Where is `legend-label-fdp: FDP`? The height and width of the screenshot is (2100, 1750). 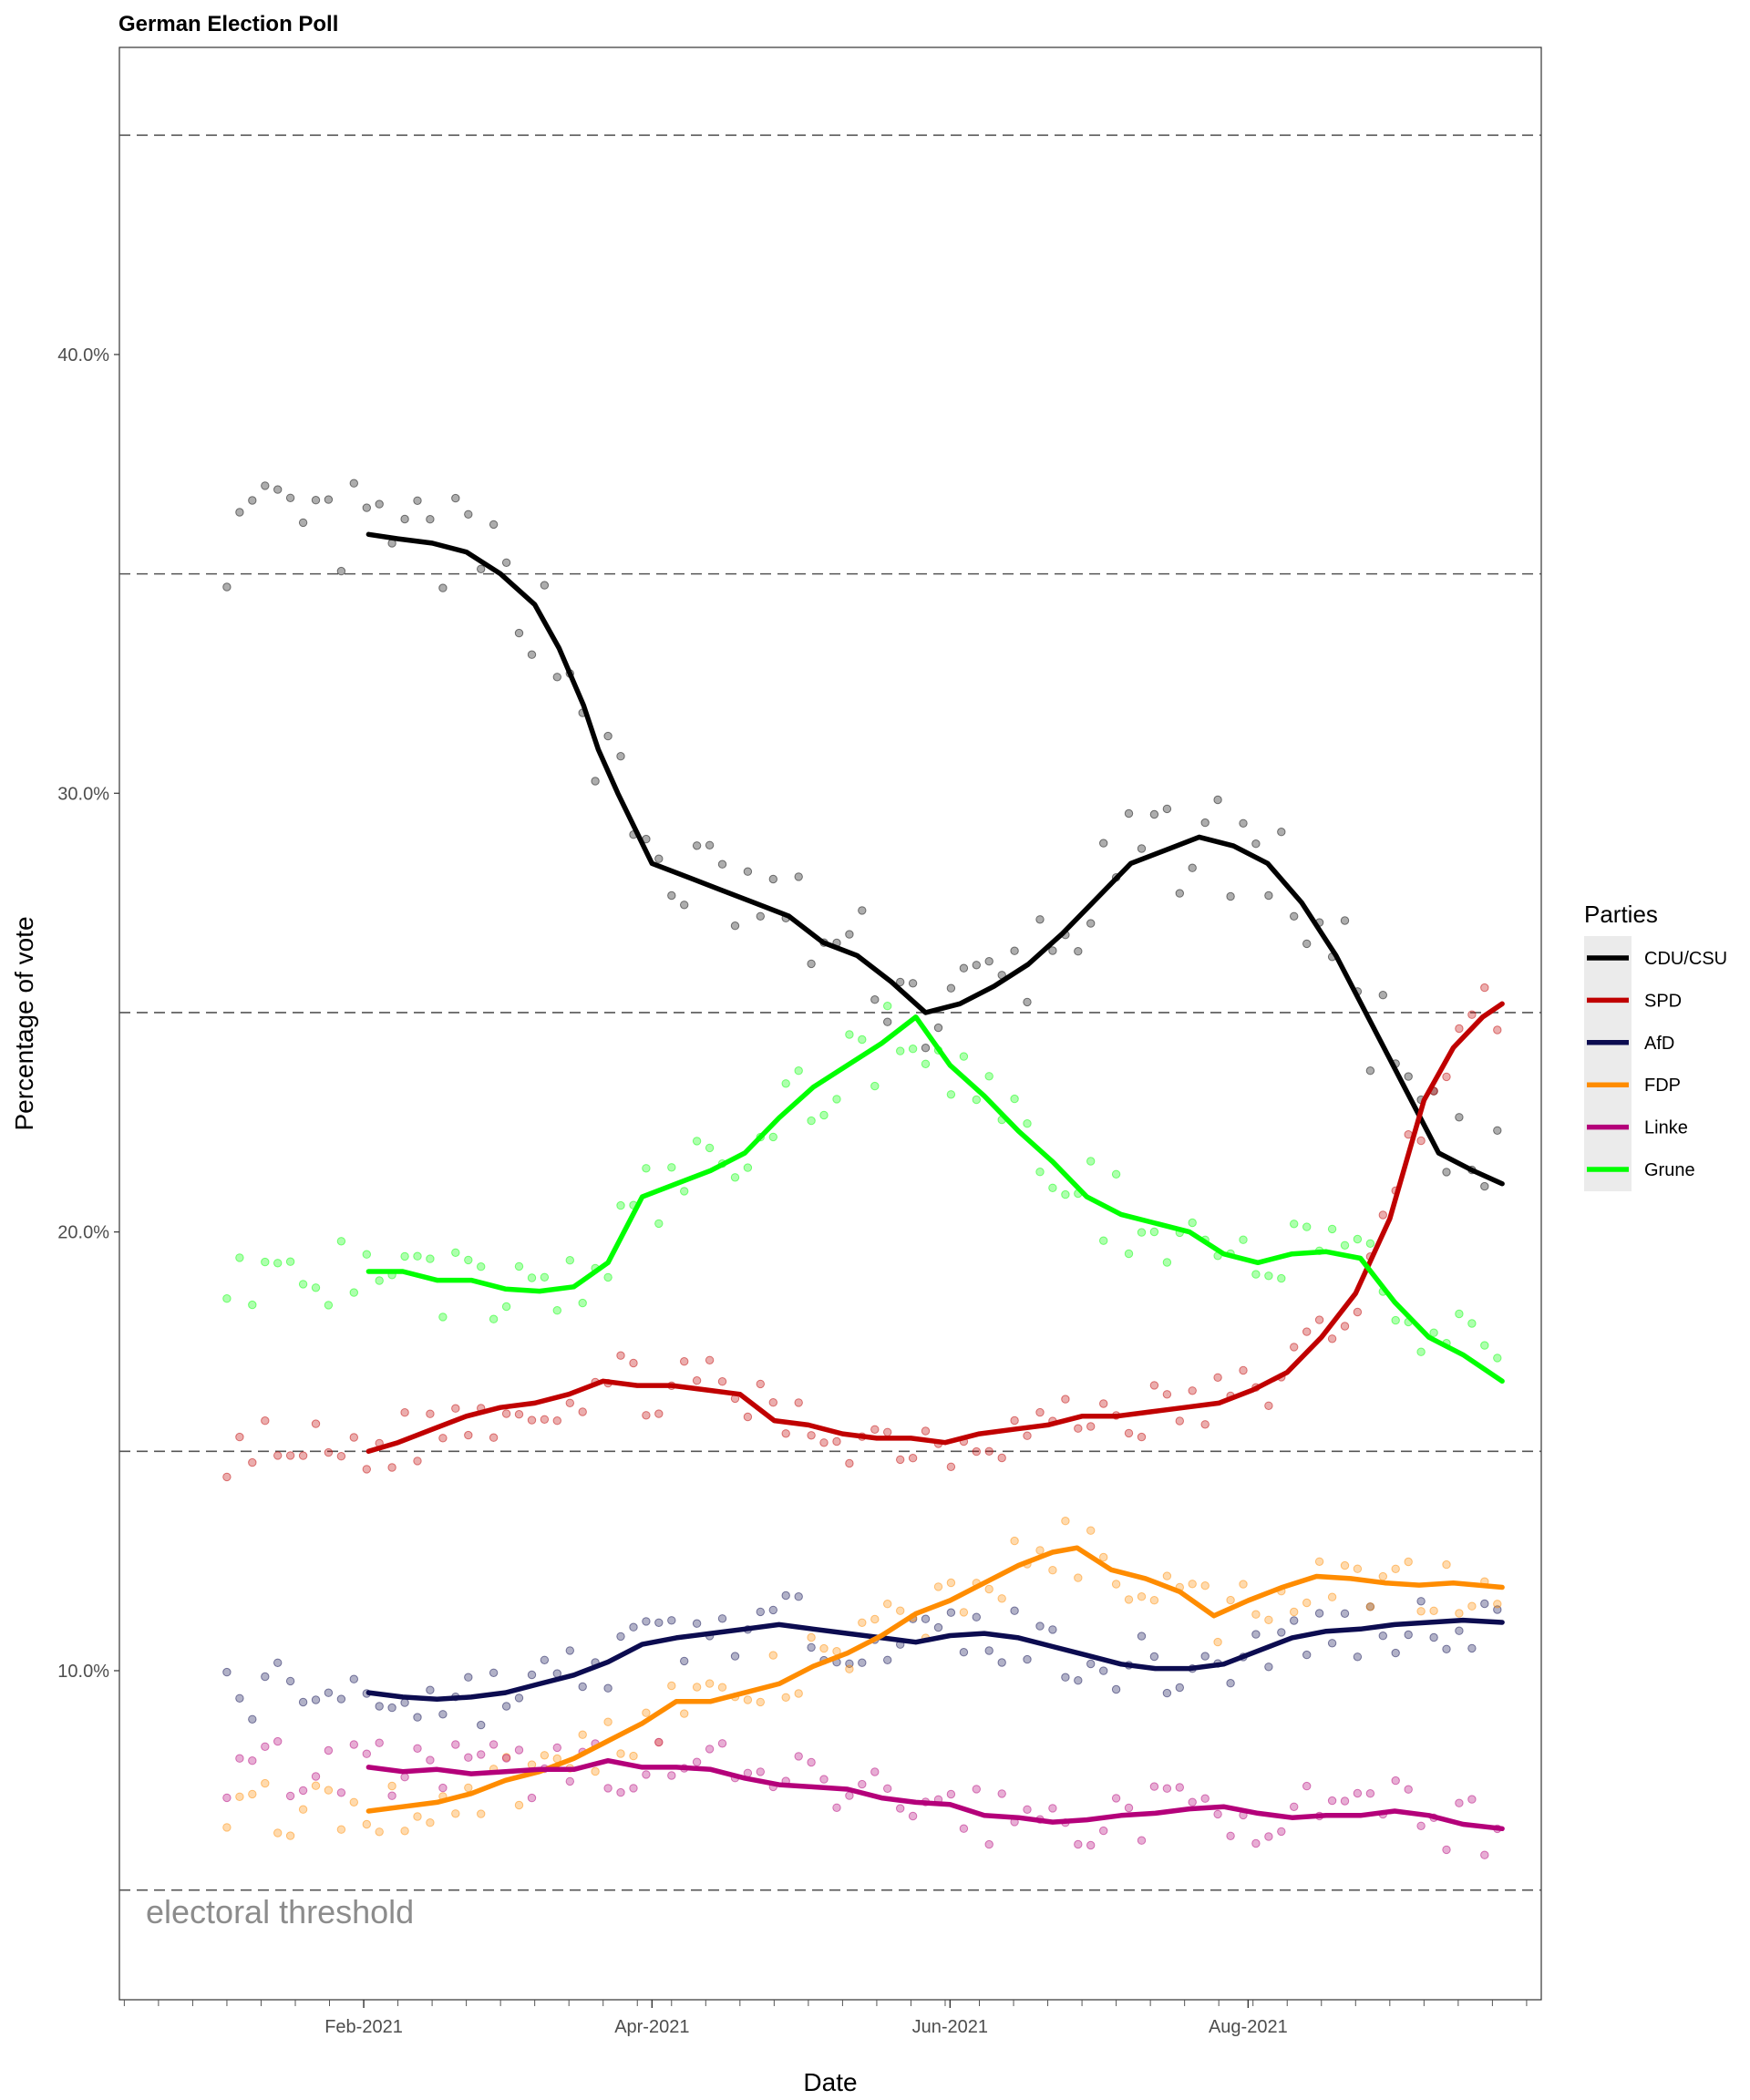 legend-label-fdp: FDP is located at coordinates (1662, 1086).